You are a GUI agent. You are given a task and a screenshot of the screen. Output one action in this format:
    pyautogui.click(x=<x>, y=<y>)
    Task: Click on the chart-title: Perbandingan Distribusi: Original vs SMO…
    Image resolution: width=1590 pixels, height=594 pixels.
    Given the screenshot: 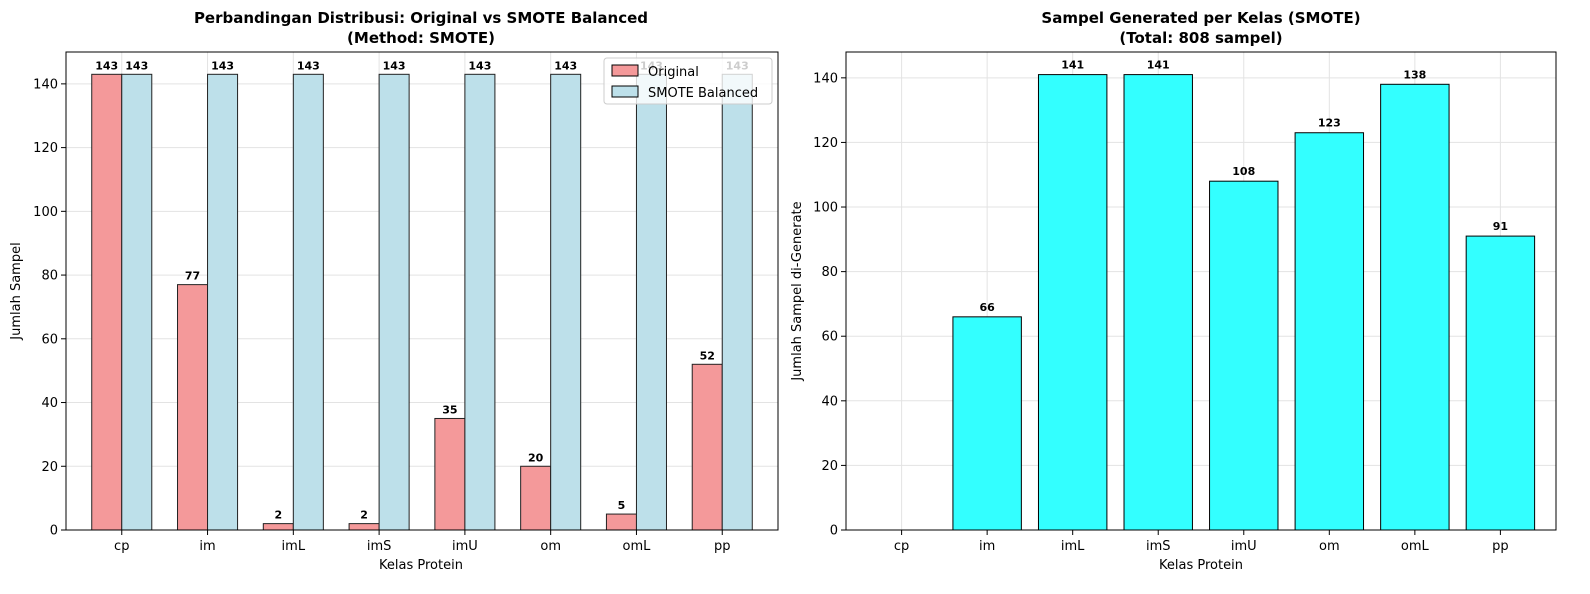 What is the action you would take?
    pyautogui.click(x=421, y=18)
    